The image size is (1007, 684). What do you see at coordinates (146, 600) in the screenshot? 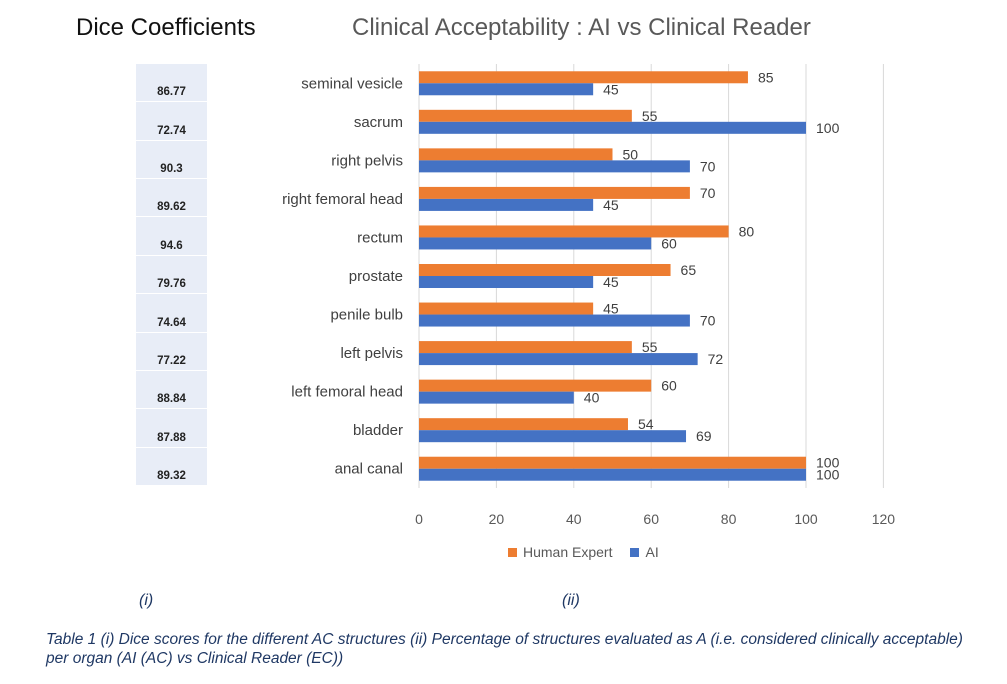
I see `sub-label-i: (i)` at bounding box center [146, 600].